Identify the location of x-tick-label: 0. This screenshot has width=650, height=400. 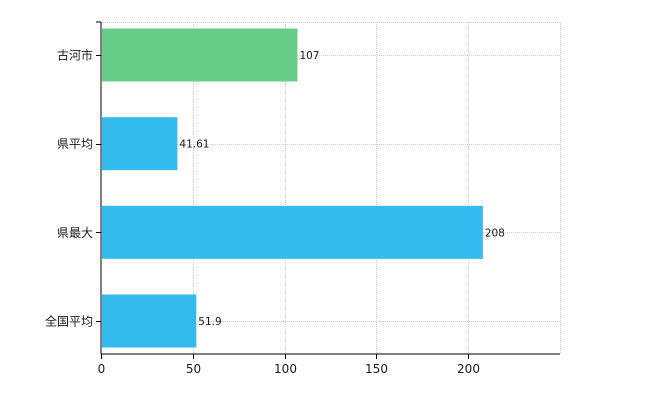
(102, 369).